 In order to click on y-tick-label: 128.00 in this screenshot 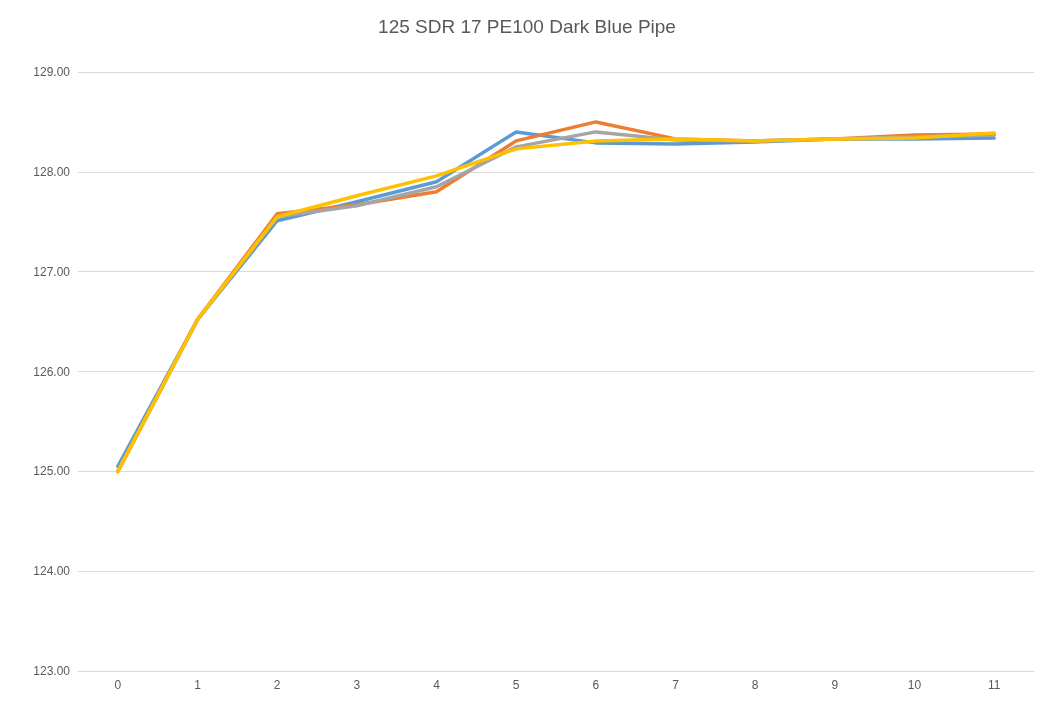, I will do `click(52, 171)`.